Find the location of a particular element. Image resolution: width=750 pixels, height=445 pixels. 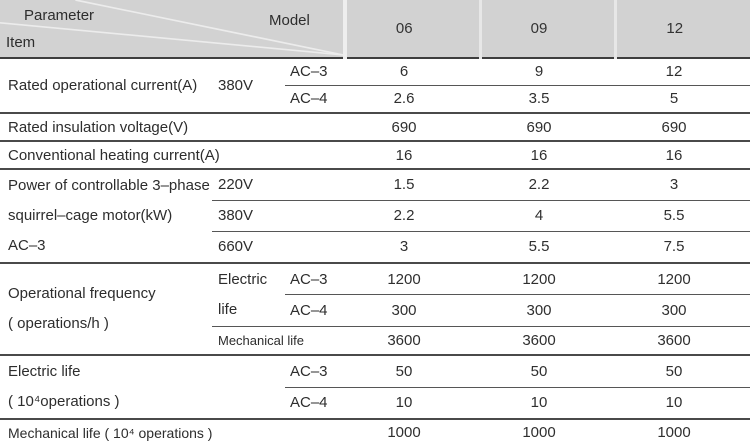

electric-life-ac3-label: AC–3 is located at coordinates (315, 371).